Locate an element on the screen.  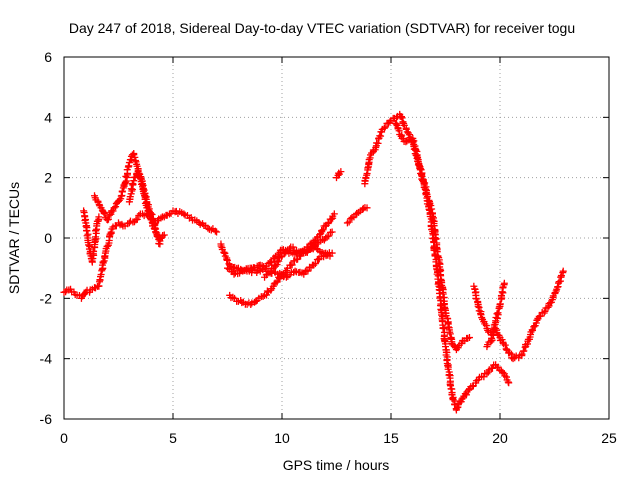
y-tick-label: -4 is located at coordinates (46, 359).